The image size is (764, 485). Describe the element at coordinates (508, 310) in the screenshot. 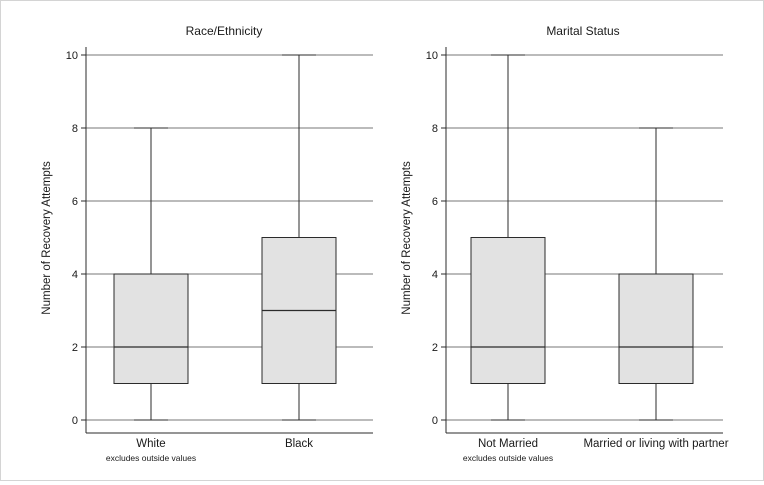

I see `box-not-married` at that location.